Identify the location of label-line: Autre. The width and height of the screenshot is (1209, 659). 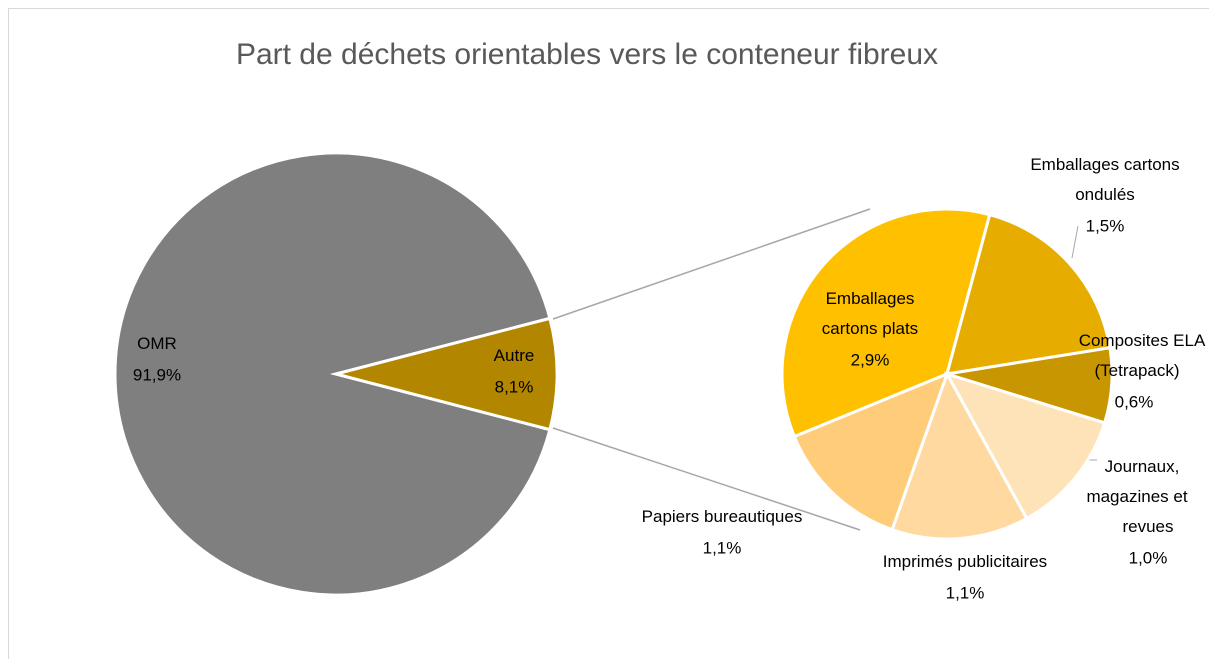
(514, 355).